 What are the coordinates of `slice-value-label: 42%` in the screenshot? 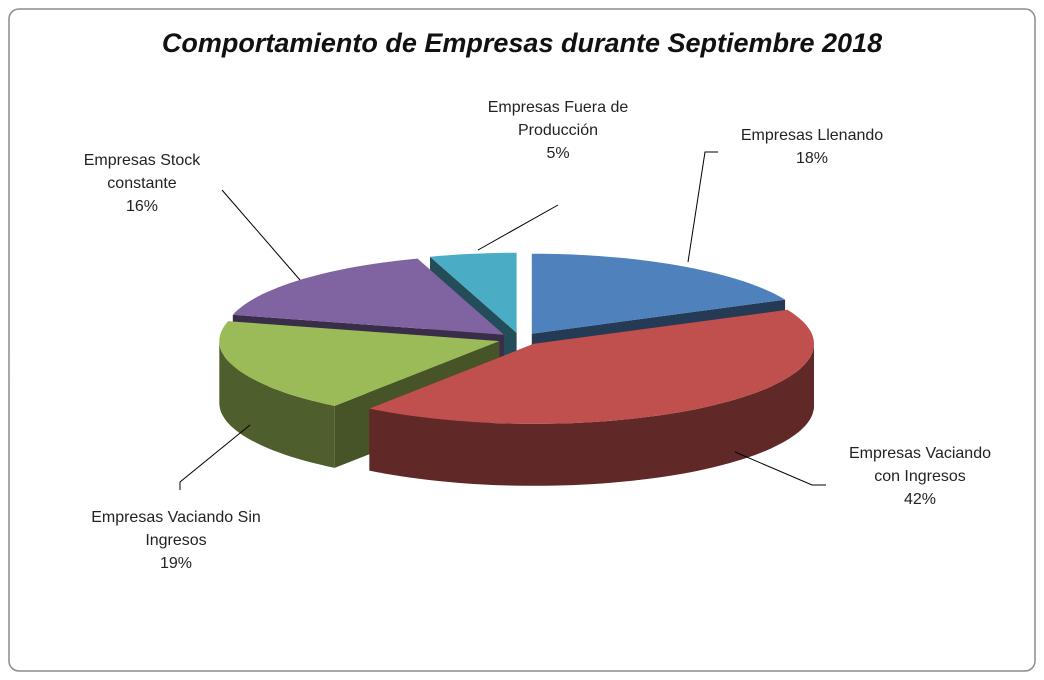 It's located at (920, 499).